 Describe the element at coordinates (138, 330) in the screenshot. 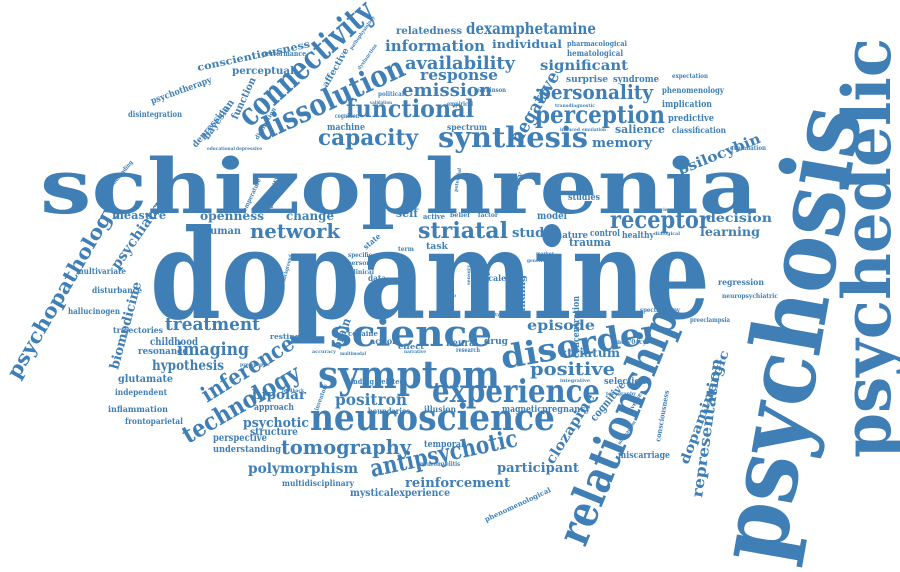

I see `word-trajectories: trajectories` at that location.